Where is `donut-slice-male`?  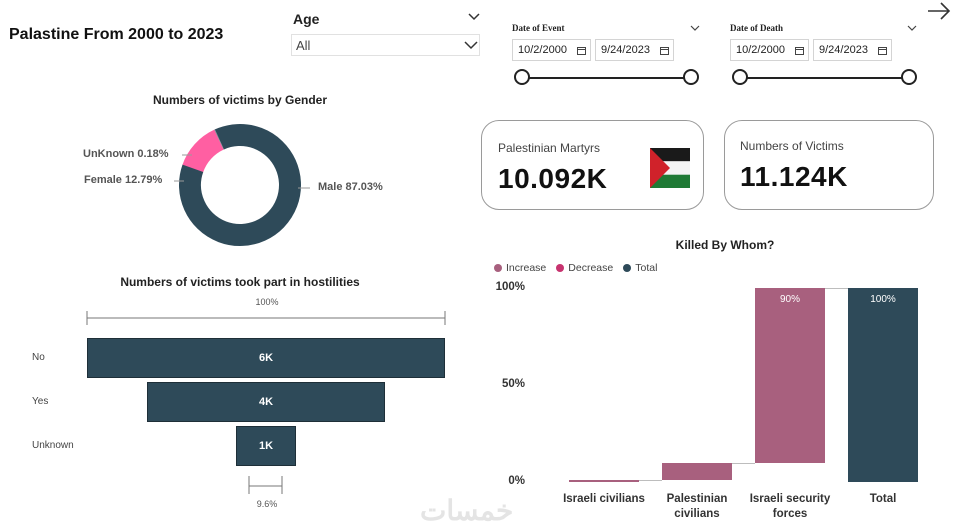 donut-slice-male is located at coordinates (240, 185).